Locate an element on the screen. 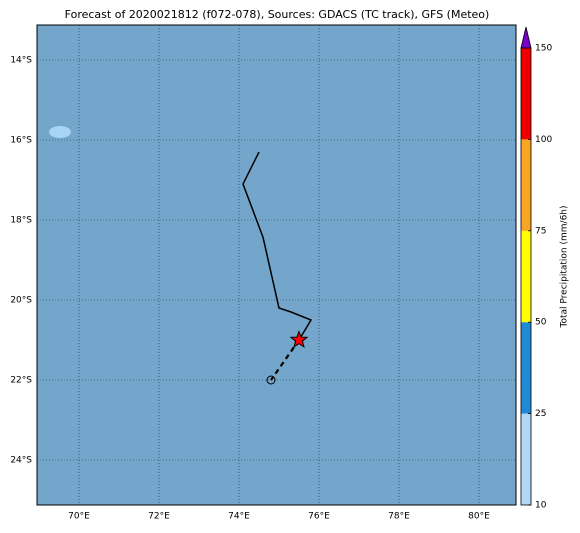 The width and height of the screenshot is (580, 533). tracks is located at coordinates (277, 268).